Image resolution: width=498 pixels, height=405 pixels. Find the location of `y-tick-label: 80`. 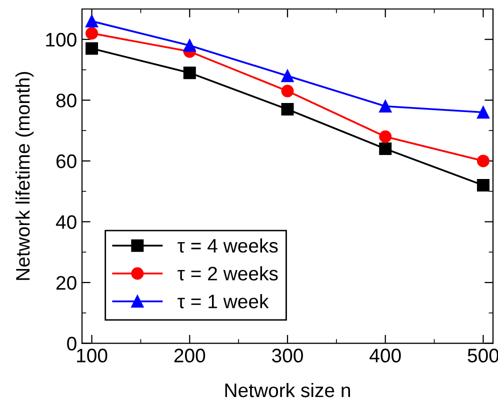

y-tick-label: 80 is located at coordinates (66, 101).